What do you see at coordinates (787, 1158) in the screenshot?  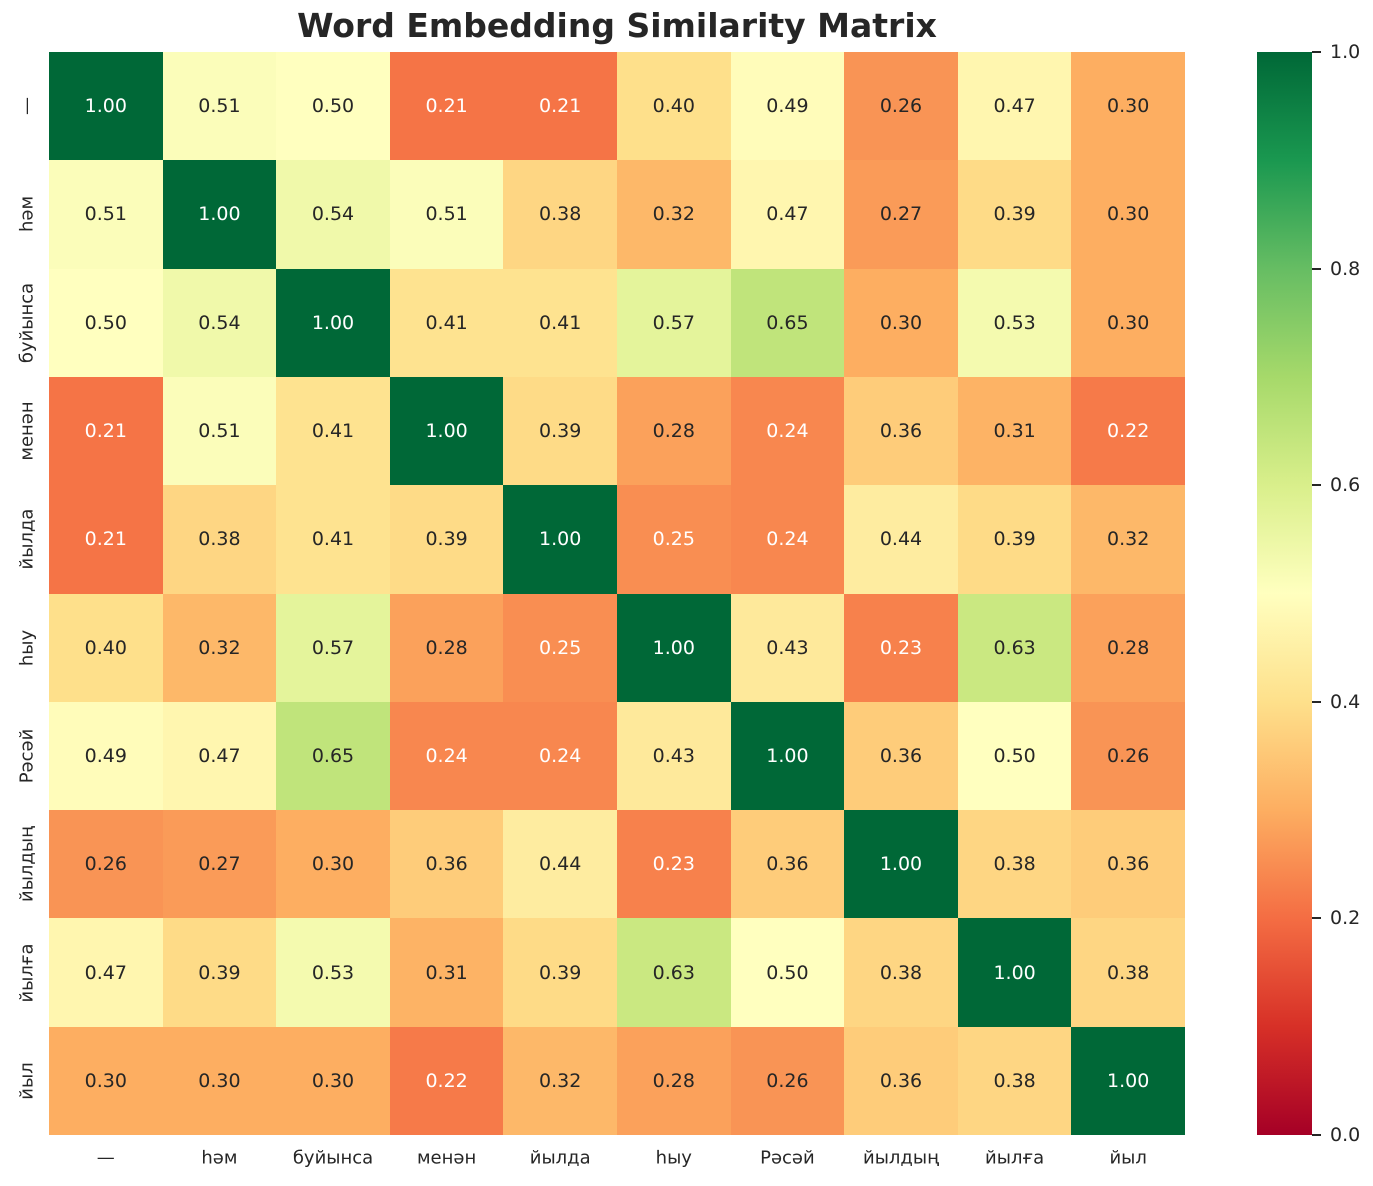 I see `x-axis-label: Рәсәй` at bounding box center [787, 1158].